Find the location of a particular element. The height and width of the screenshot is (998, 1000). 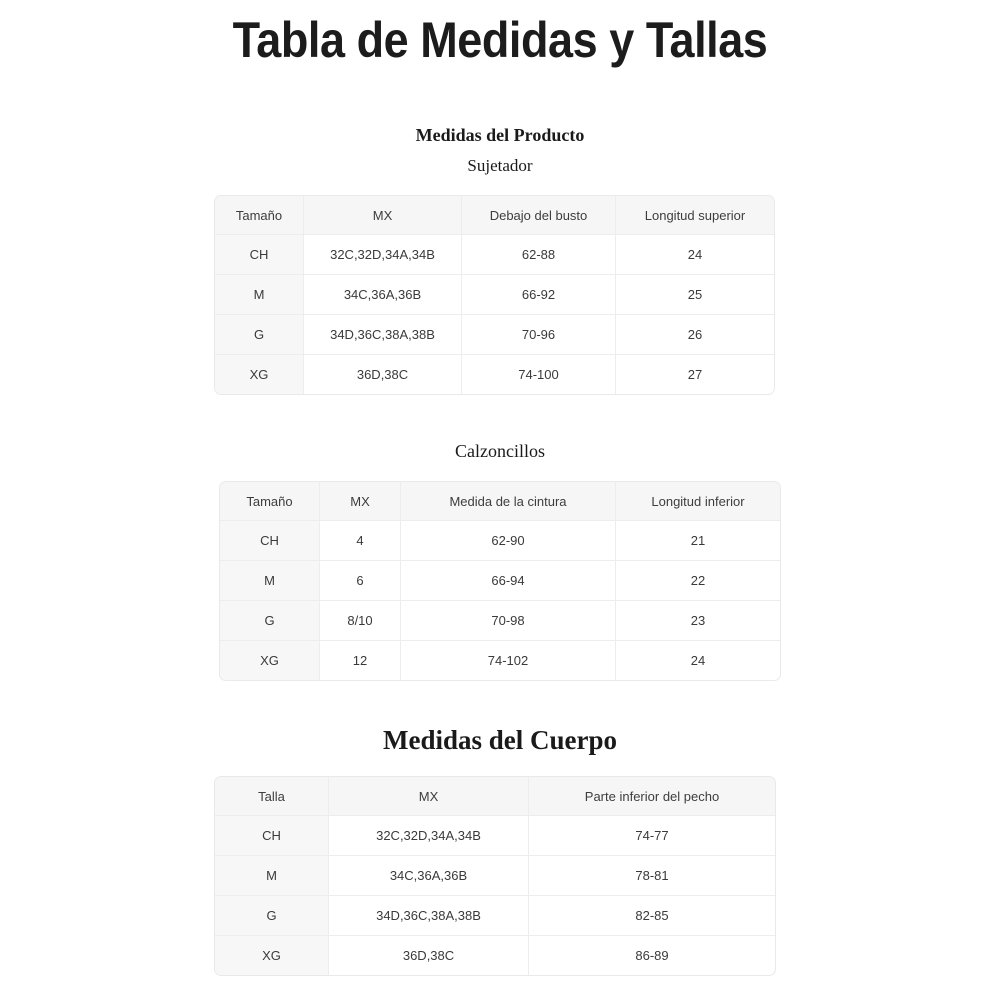

column-header-lower-chest: Parte inferior del pecho is located at coordinates (652, 796).